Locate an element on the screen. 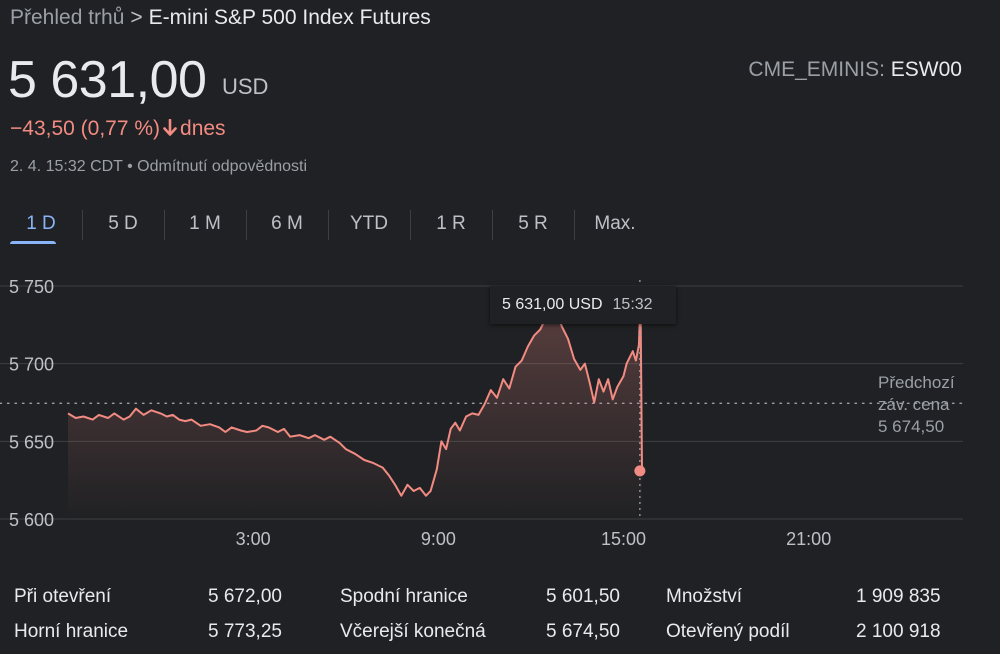 Image resolution: width=1000 pixels, height=654 pixels. price-change-period: dnes is located at coordinates (203, 128).